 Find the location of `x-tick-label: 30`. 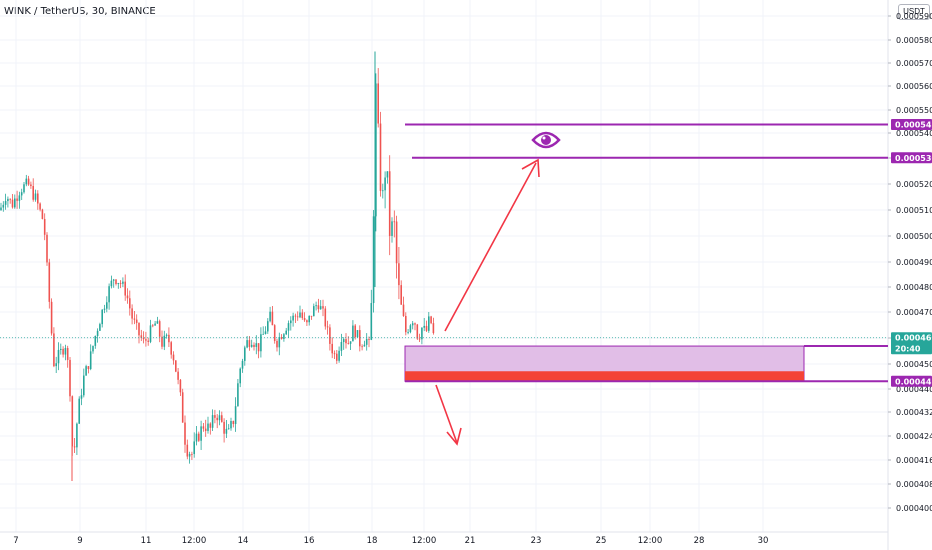

x-tick-label: 30 is located at coordinates (763, 541).